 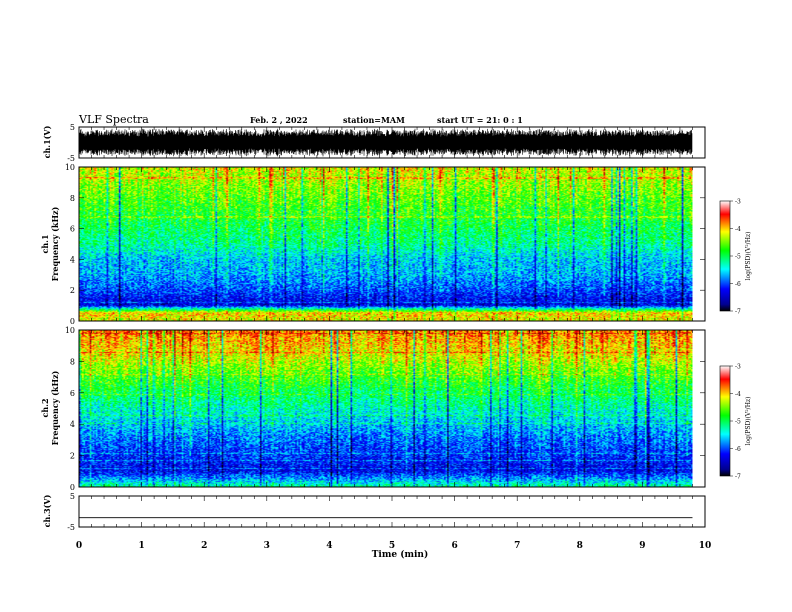 I want to click on ch2-spectrogram-tick-label: 2, so click(x=72, y=456).